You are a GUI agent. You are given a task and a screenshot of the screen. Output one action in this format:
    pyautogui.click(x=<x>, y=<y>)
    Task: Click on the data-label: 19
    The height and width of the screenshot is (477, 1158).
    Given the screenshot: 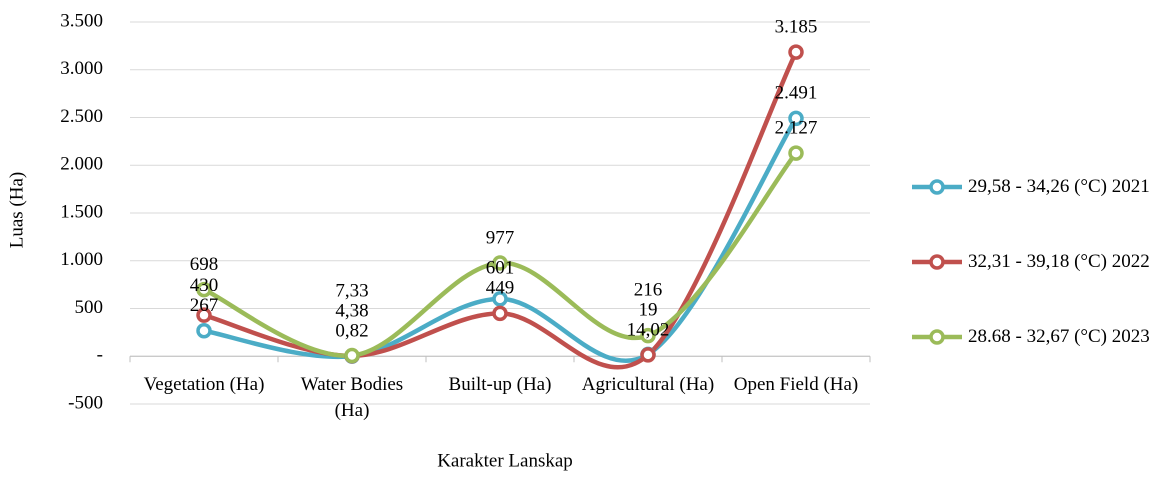 What is the action you would take?
    pyautogui.click(x=648, y=309)
    